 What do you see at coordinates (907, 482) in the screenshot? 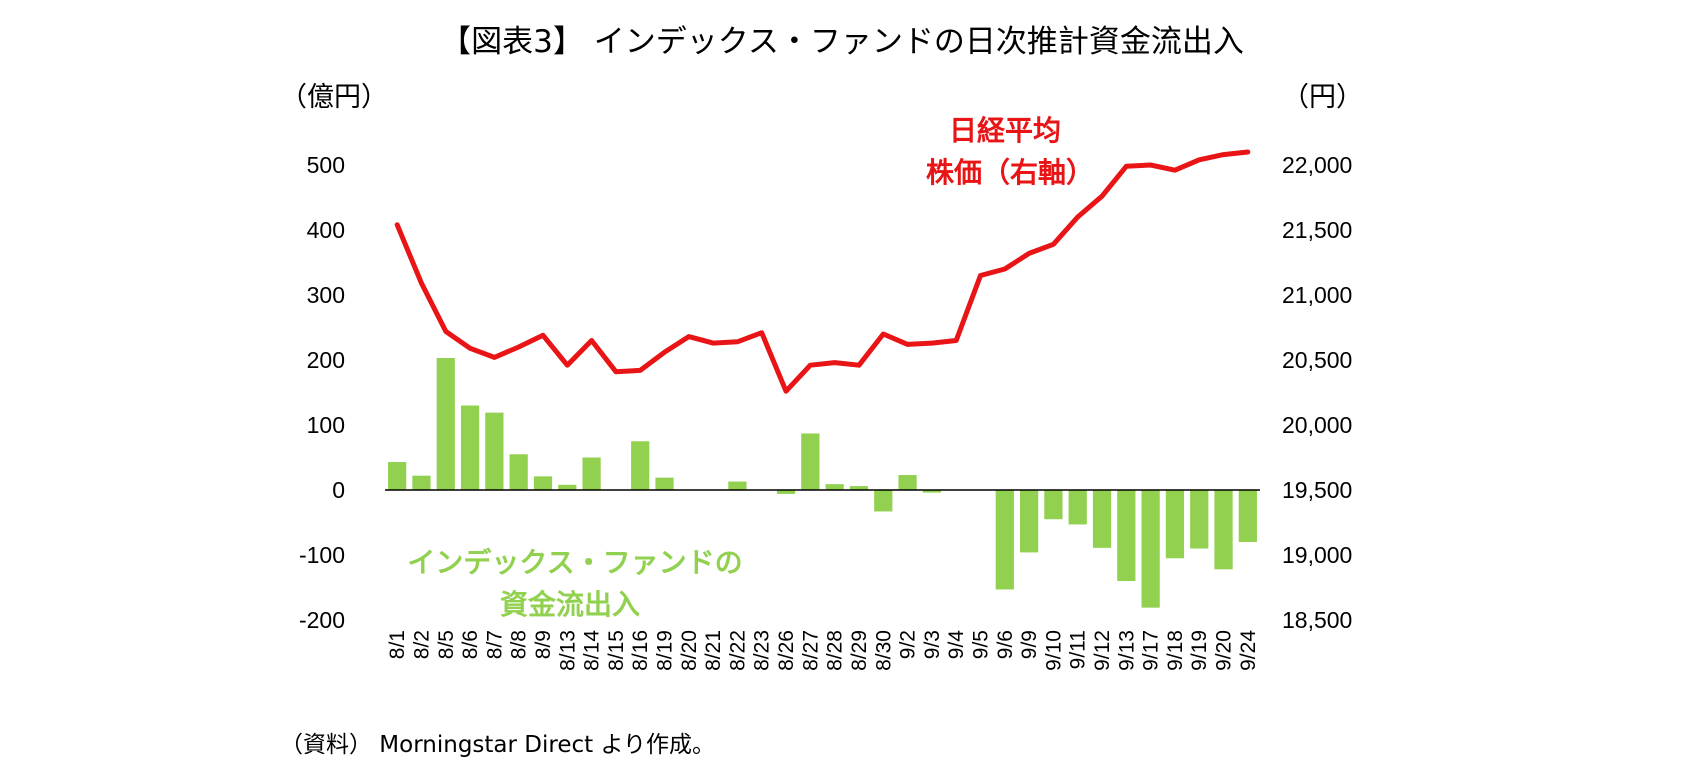
I see `bar-9/2` at bounding box center [907, 482].